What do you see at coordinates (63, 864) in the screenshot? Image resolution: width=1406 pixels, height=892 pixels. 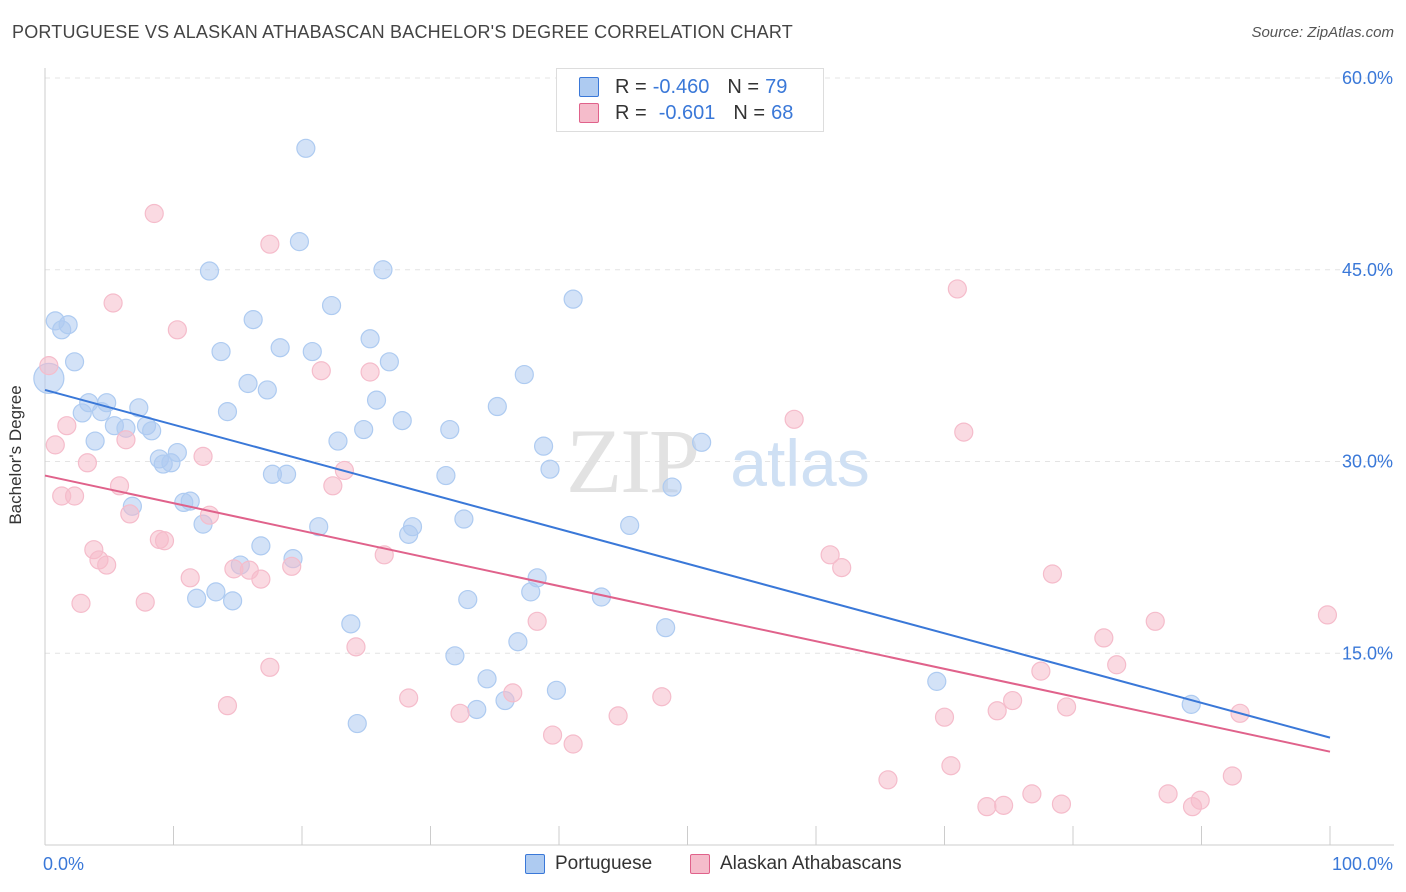 I see `x-tick-label: 0.0%` at bounding box center [63, 864].